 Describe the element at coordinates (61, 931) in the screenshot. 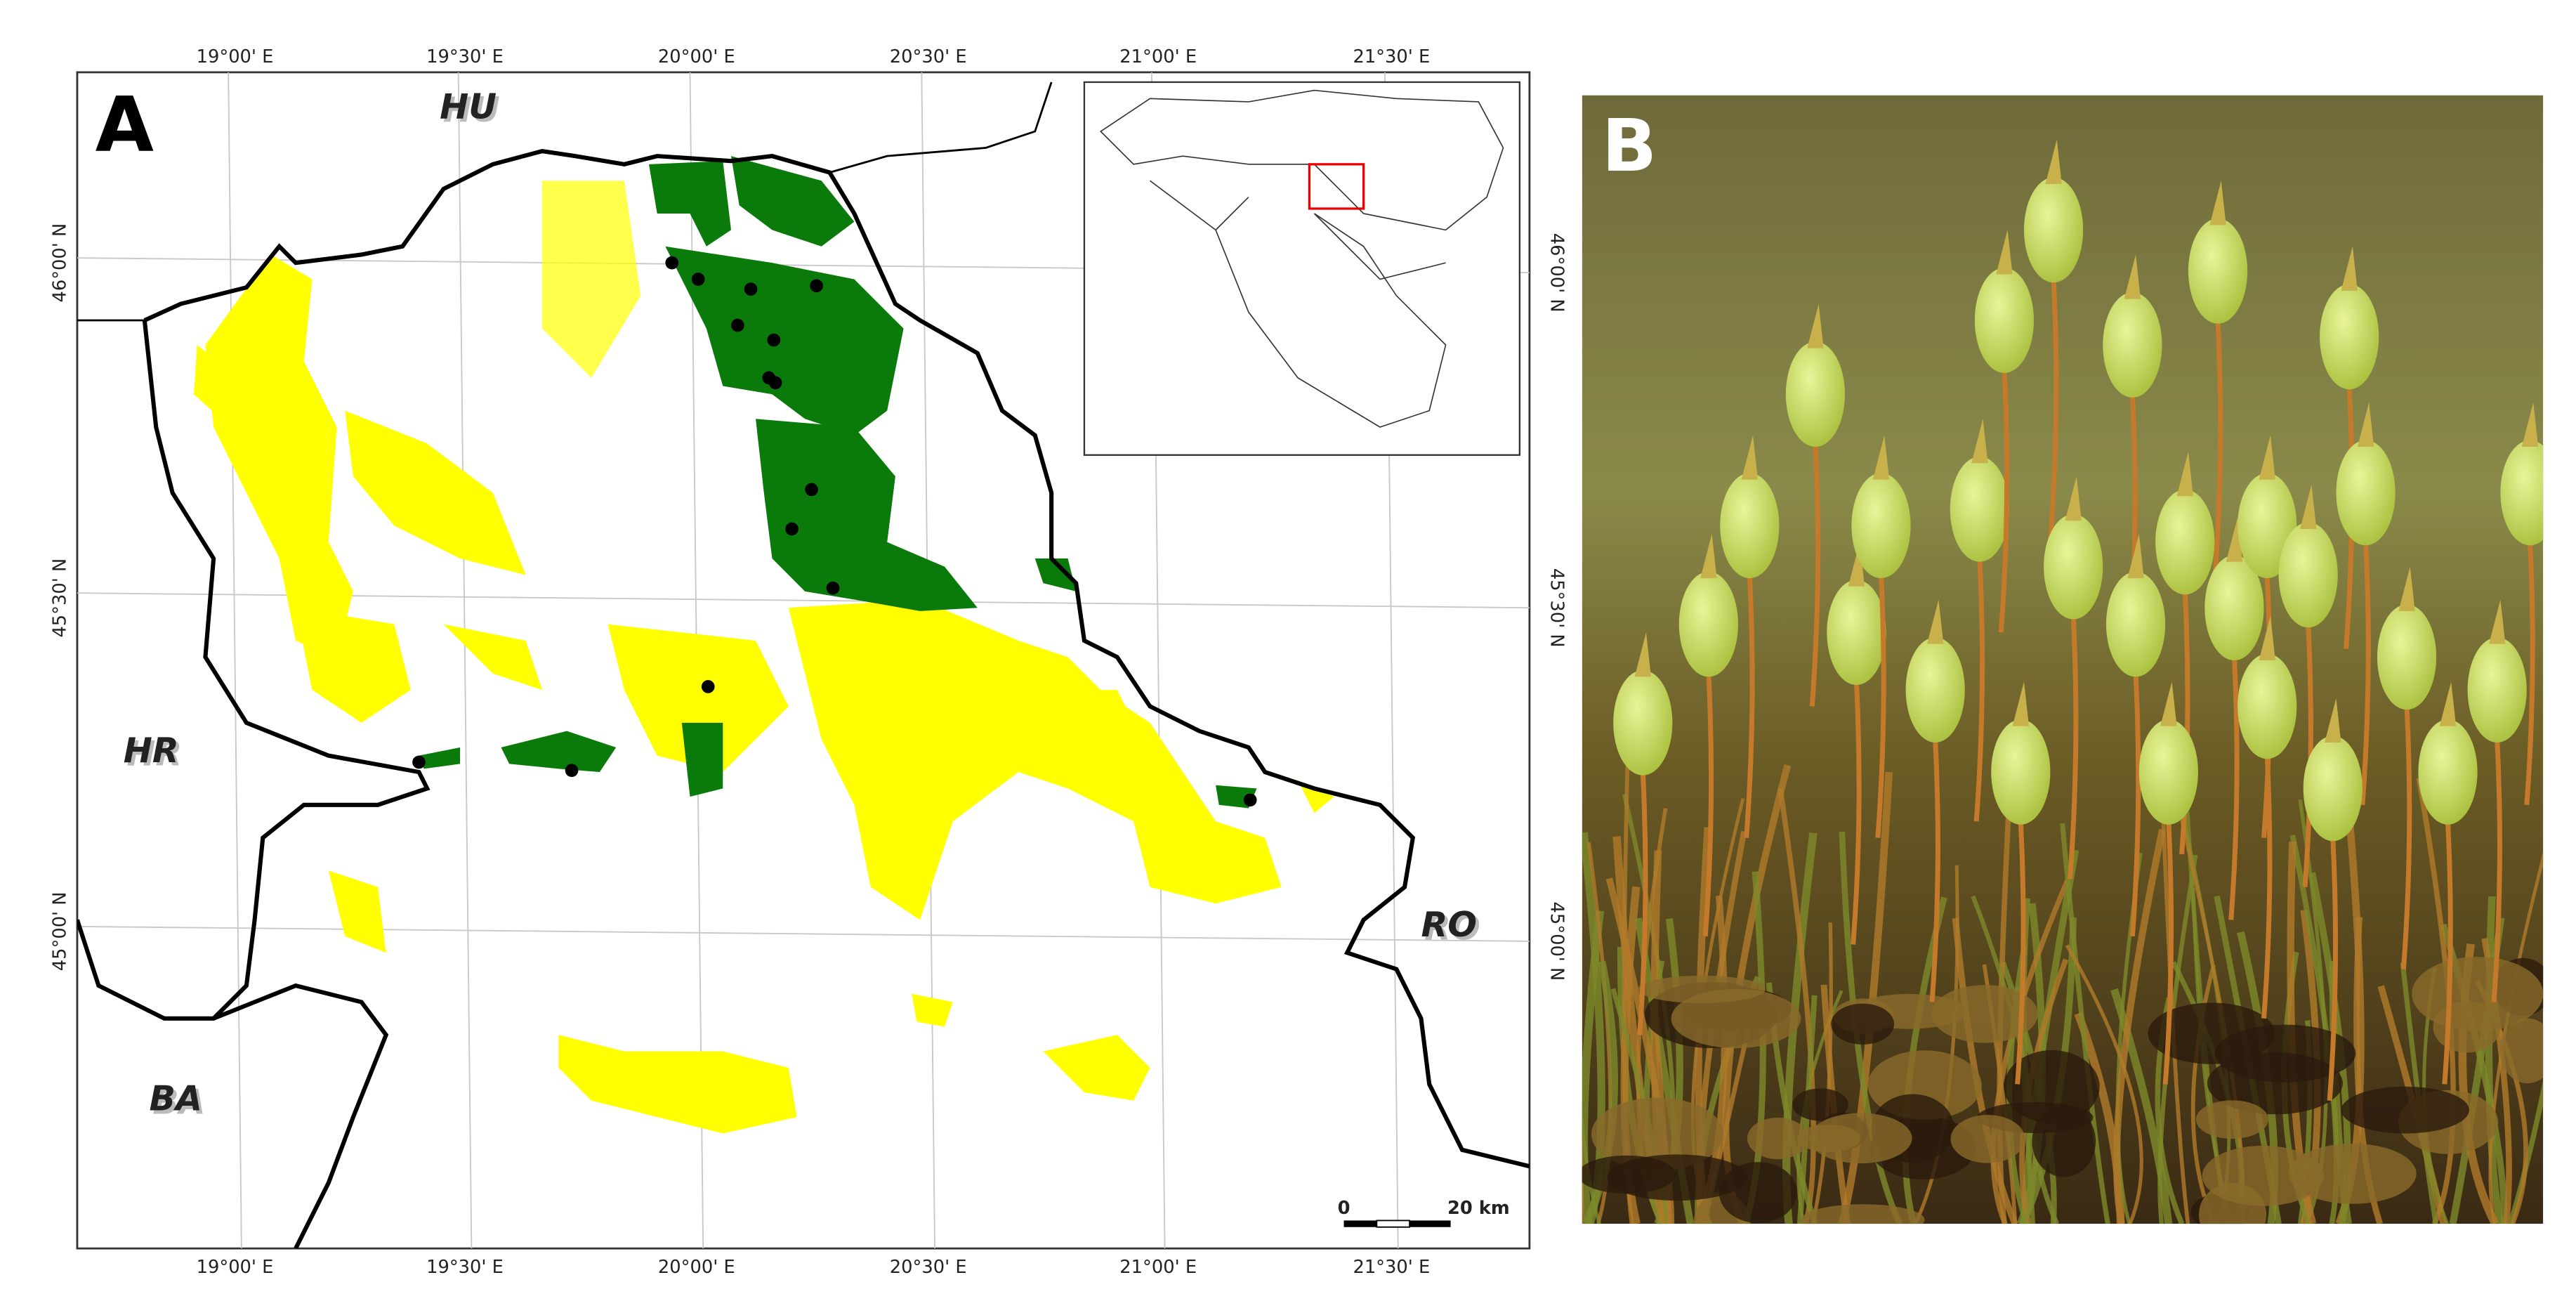

I see `lat-label-left: 45°00' N` at that location.